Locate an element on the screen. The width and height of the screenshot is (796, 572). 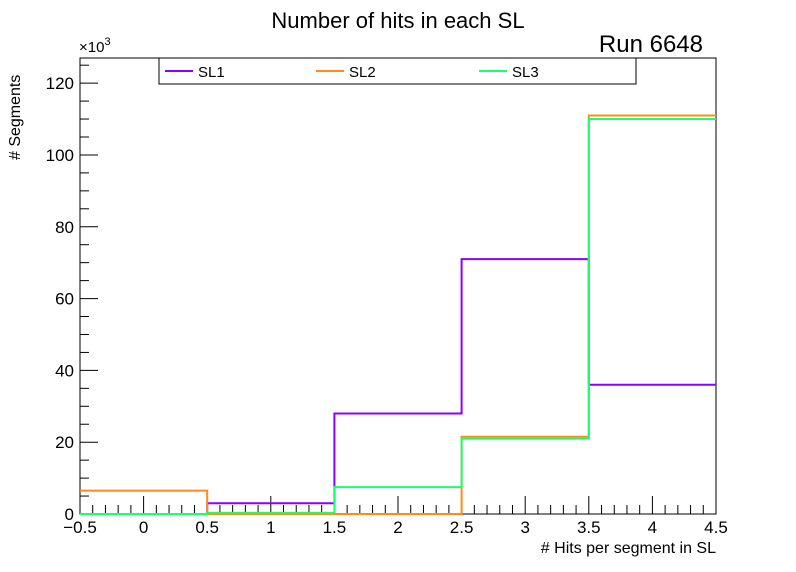
legend-label-sl3: SL3 is located at coordinates (525, 72).